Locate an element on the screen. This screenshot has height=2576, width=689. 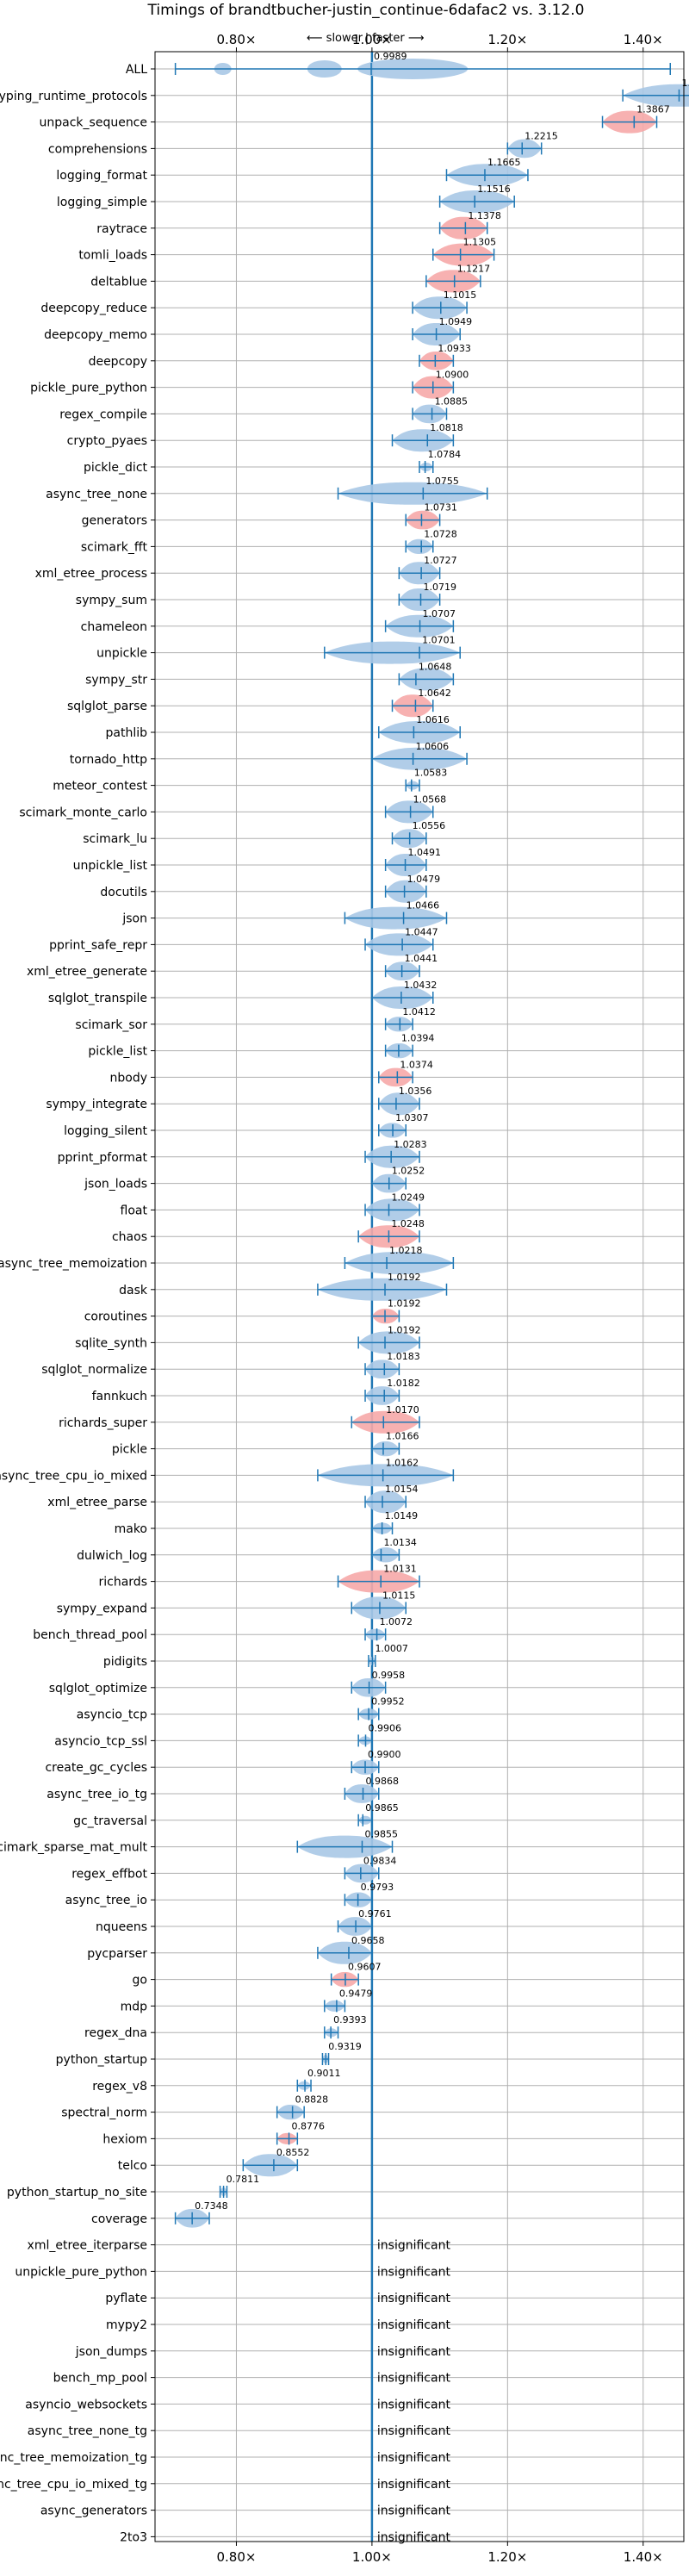
value-label-nqueens: 0.9761 is located at coordinates (375, 1914).